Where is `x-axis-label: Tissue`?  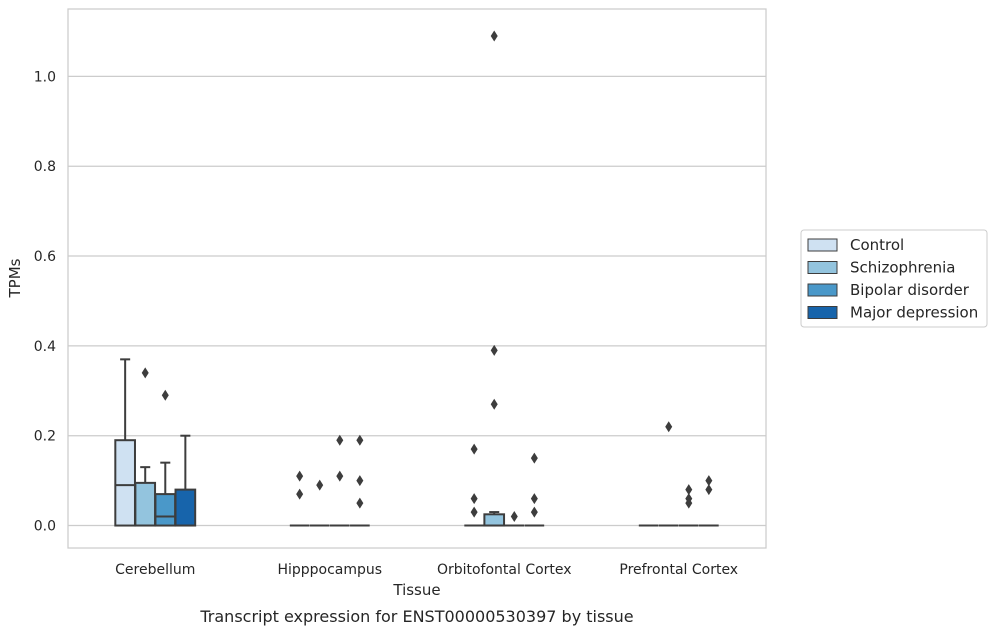 x-axis-label: Tissue is located at coordinates (416, 590).